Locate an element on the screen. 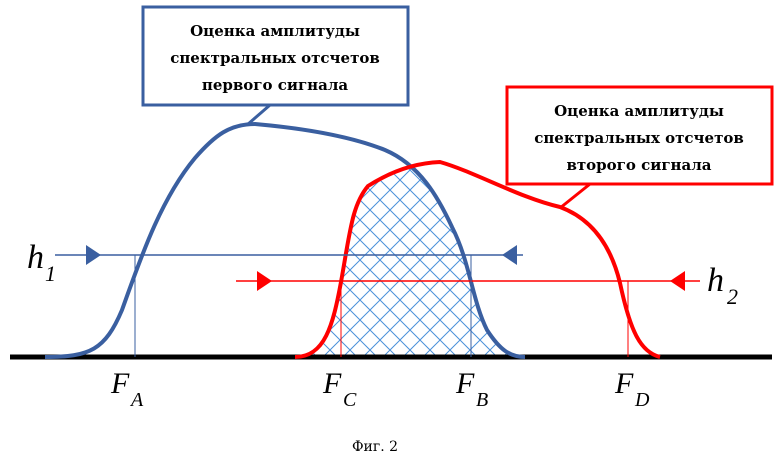 The image size is (780, 461). label-fa: F A is located at coordinates (127, 389).